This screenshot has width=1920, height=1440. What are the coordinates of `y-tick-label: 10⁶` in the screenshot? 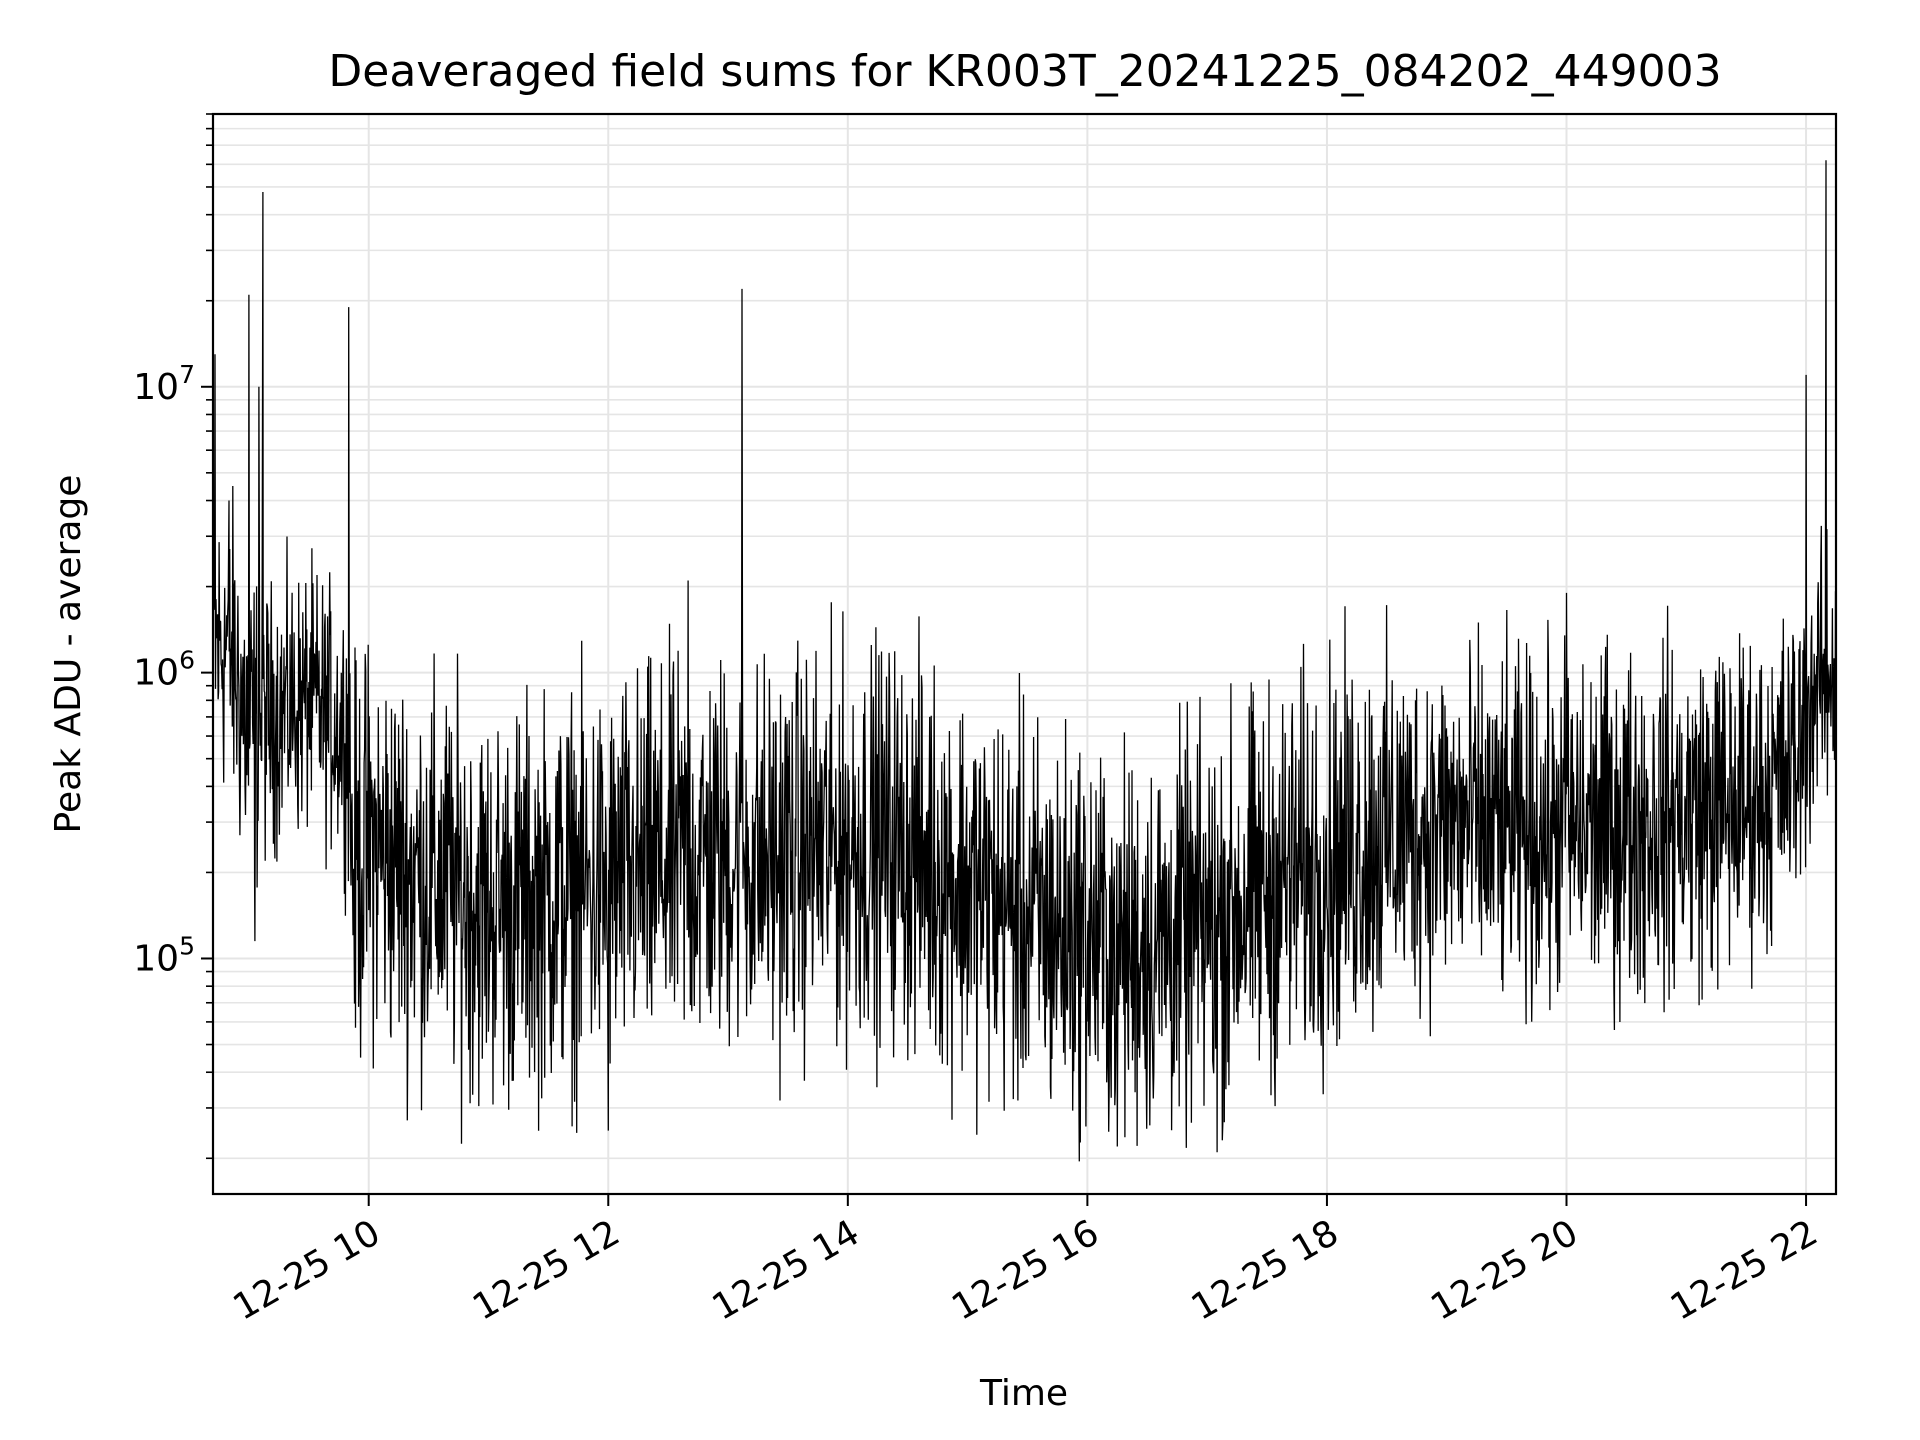 It's located at (164, 670).